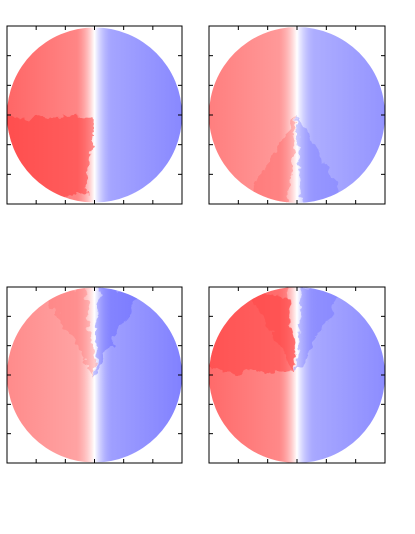  I want to click on panel-bottom-right, so click(297, 375).